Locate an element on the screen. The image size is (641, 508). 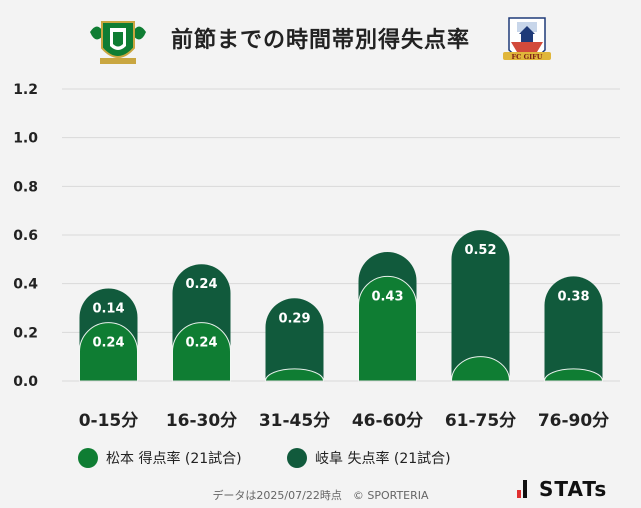
gifu-castle-roof is located at coordinates (527, 30).